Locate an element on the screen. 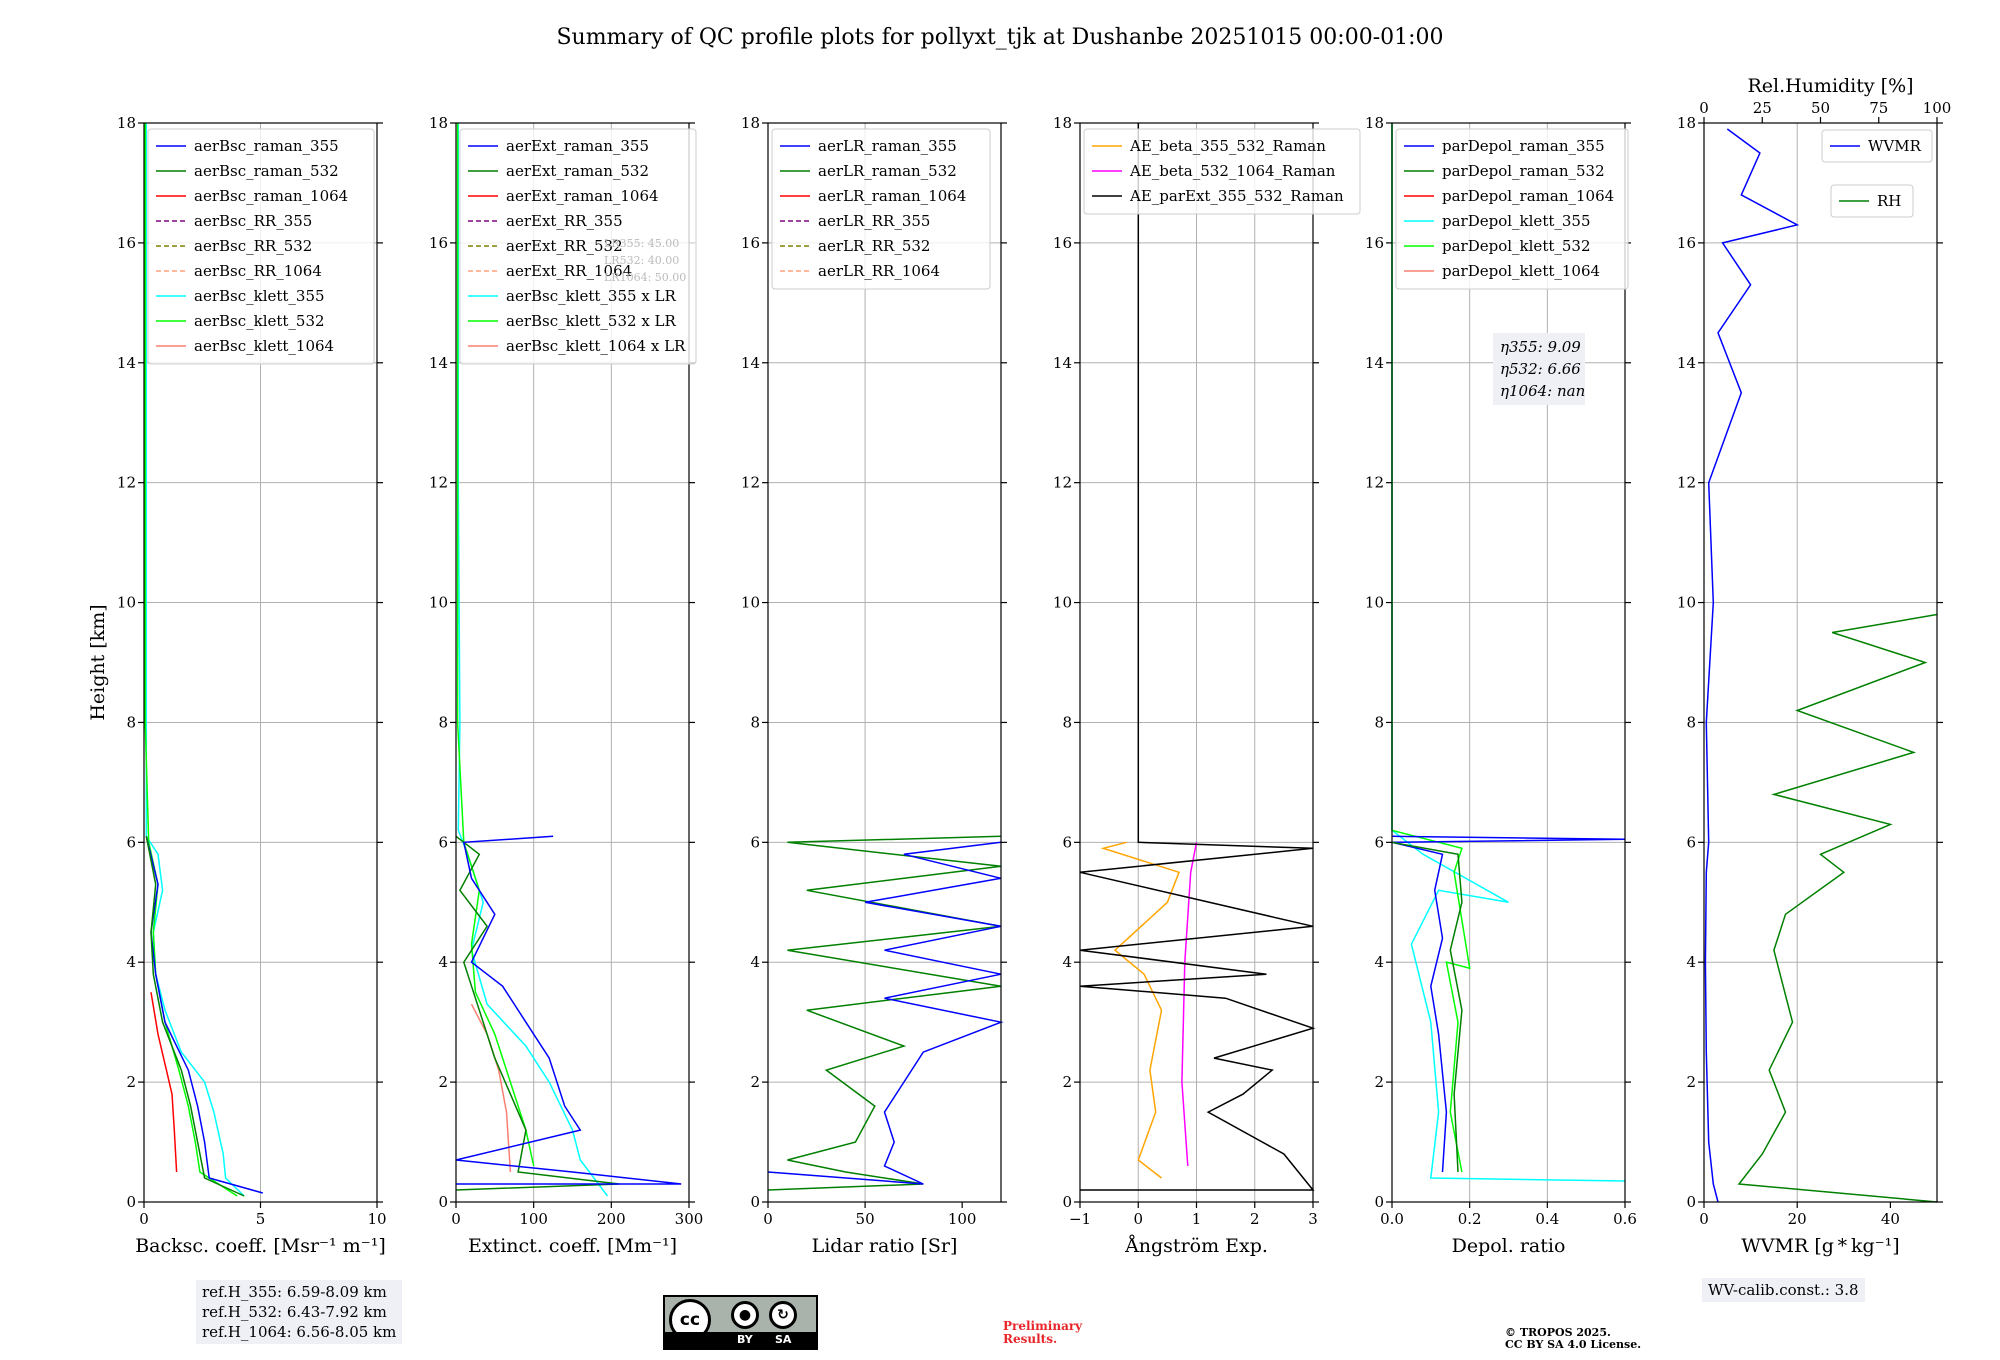  lr-note: LR355: 45.00 is located at coordinates (641, 243).